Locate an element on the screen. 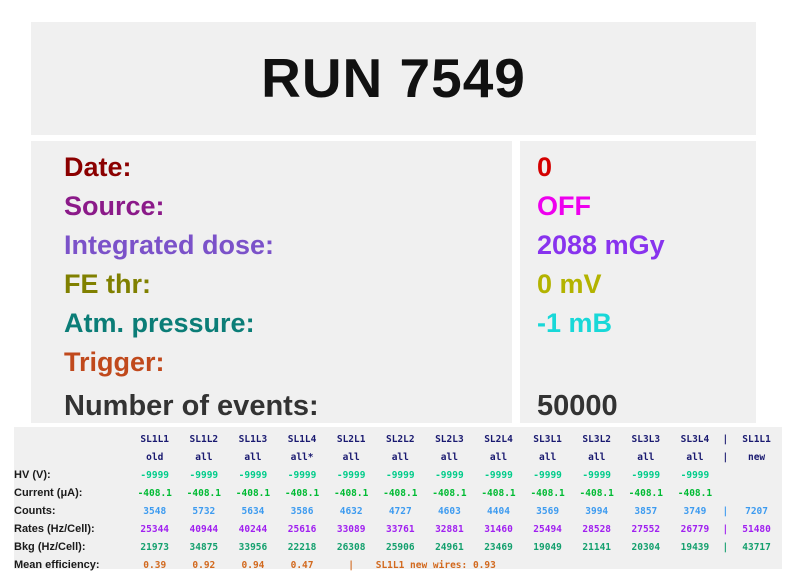 This screenshot has height=574, width=796. efficiency-cell-3: 0.47 is located at coordinates (302, 565).